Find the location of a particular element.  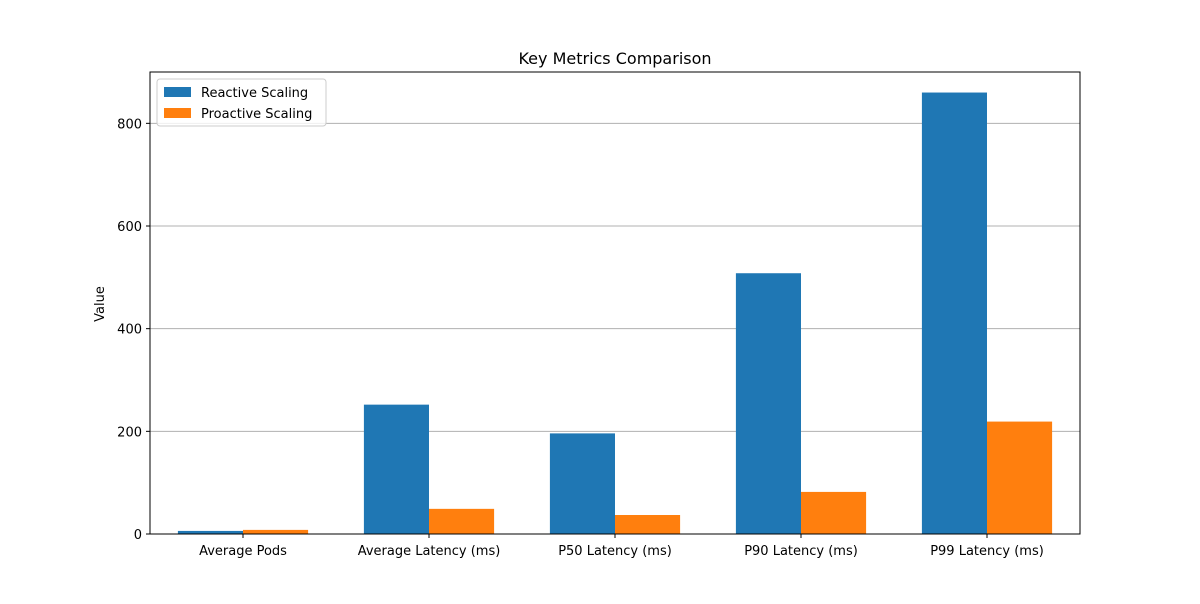

x-tick-label: P99 Latency (ms) is located at coordinates (987, 551).